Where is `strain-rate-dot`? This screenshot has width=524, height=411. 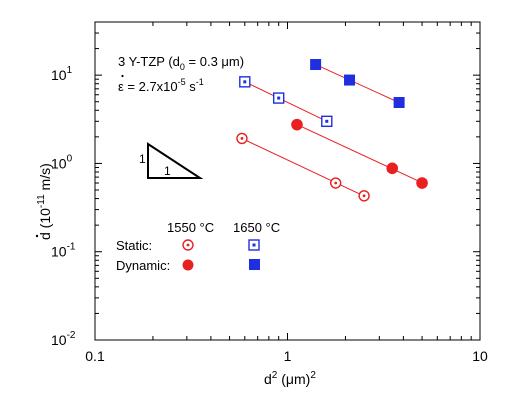 strain-rate-dot is located at coordinates (122, 76).